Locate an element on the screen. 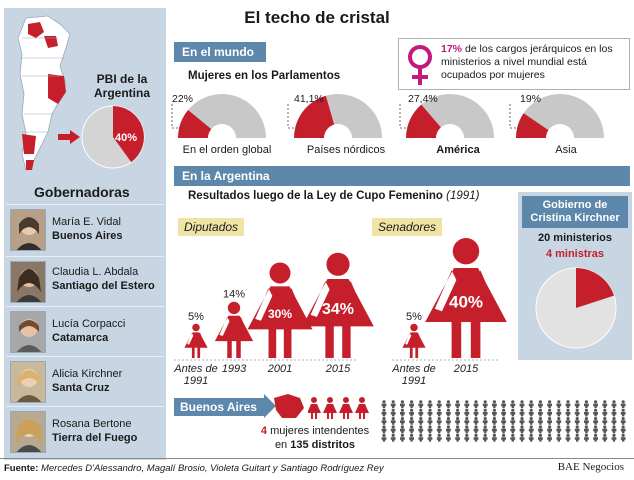  argentina-header: En la Argentina is located at coordinates (402, 176).